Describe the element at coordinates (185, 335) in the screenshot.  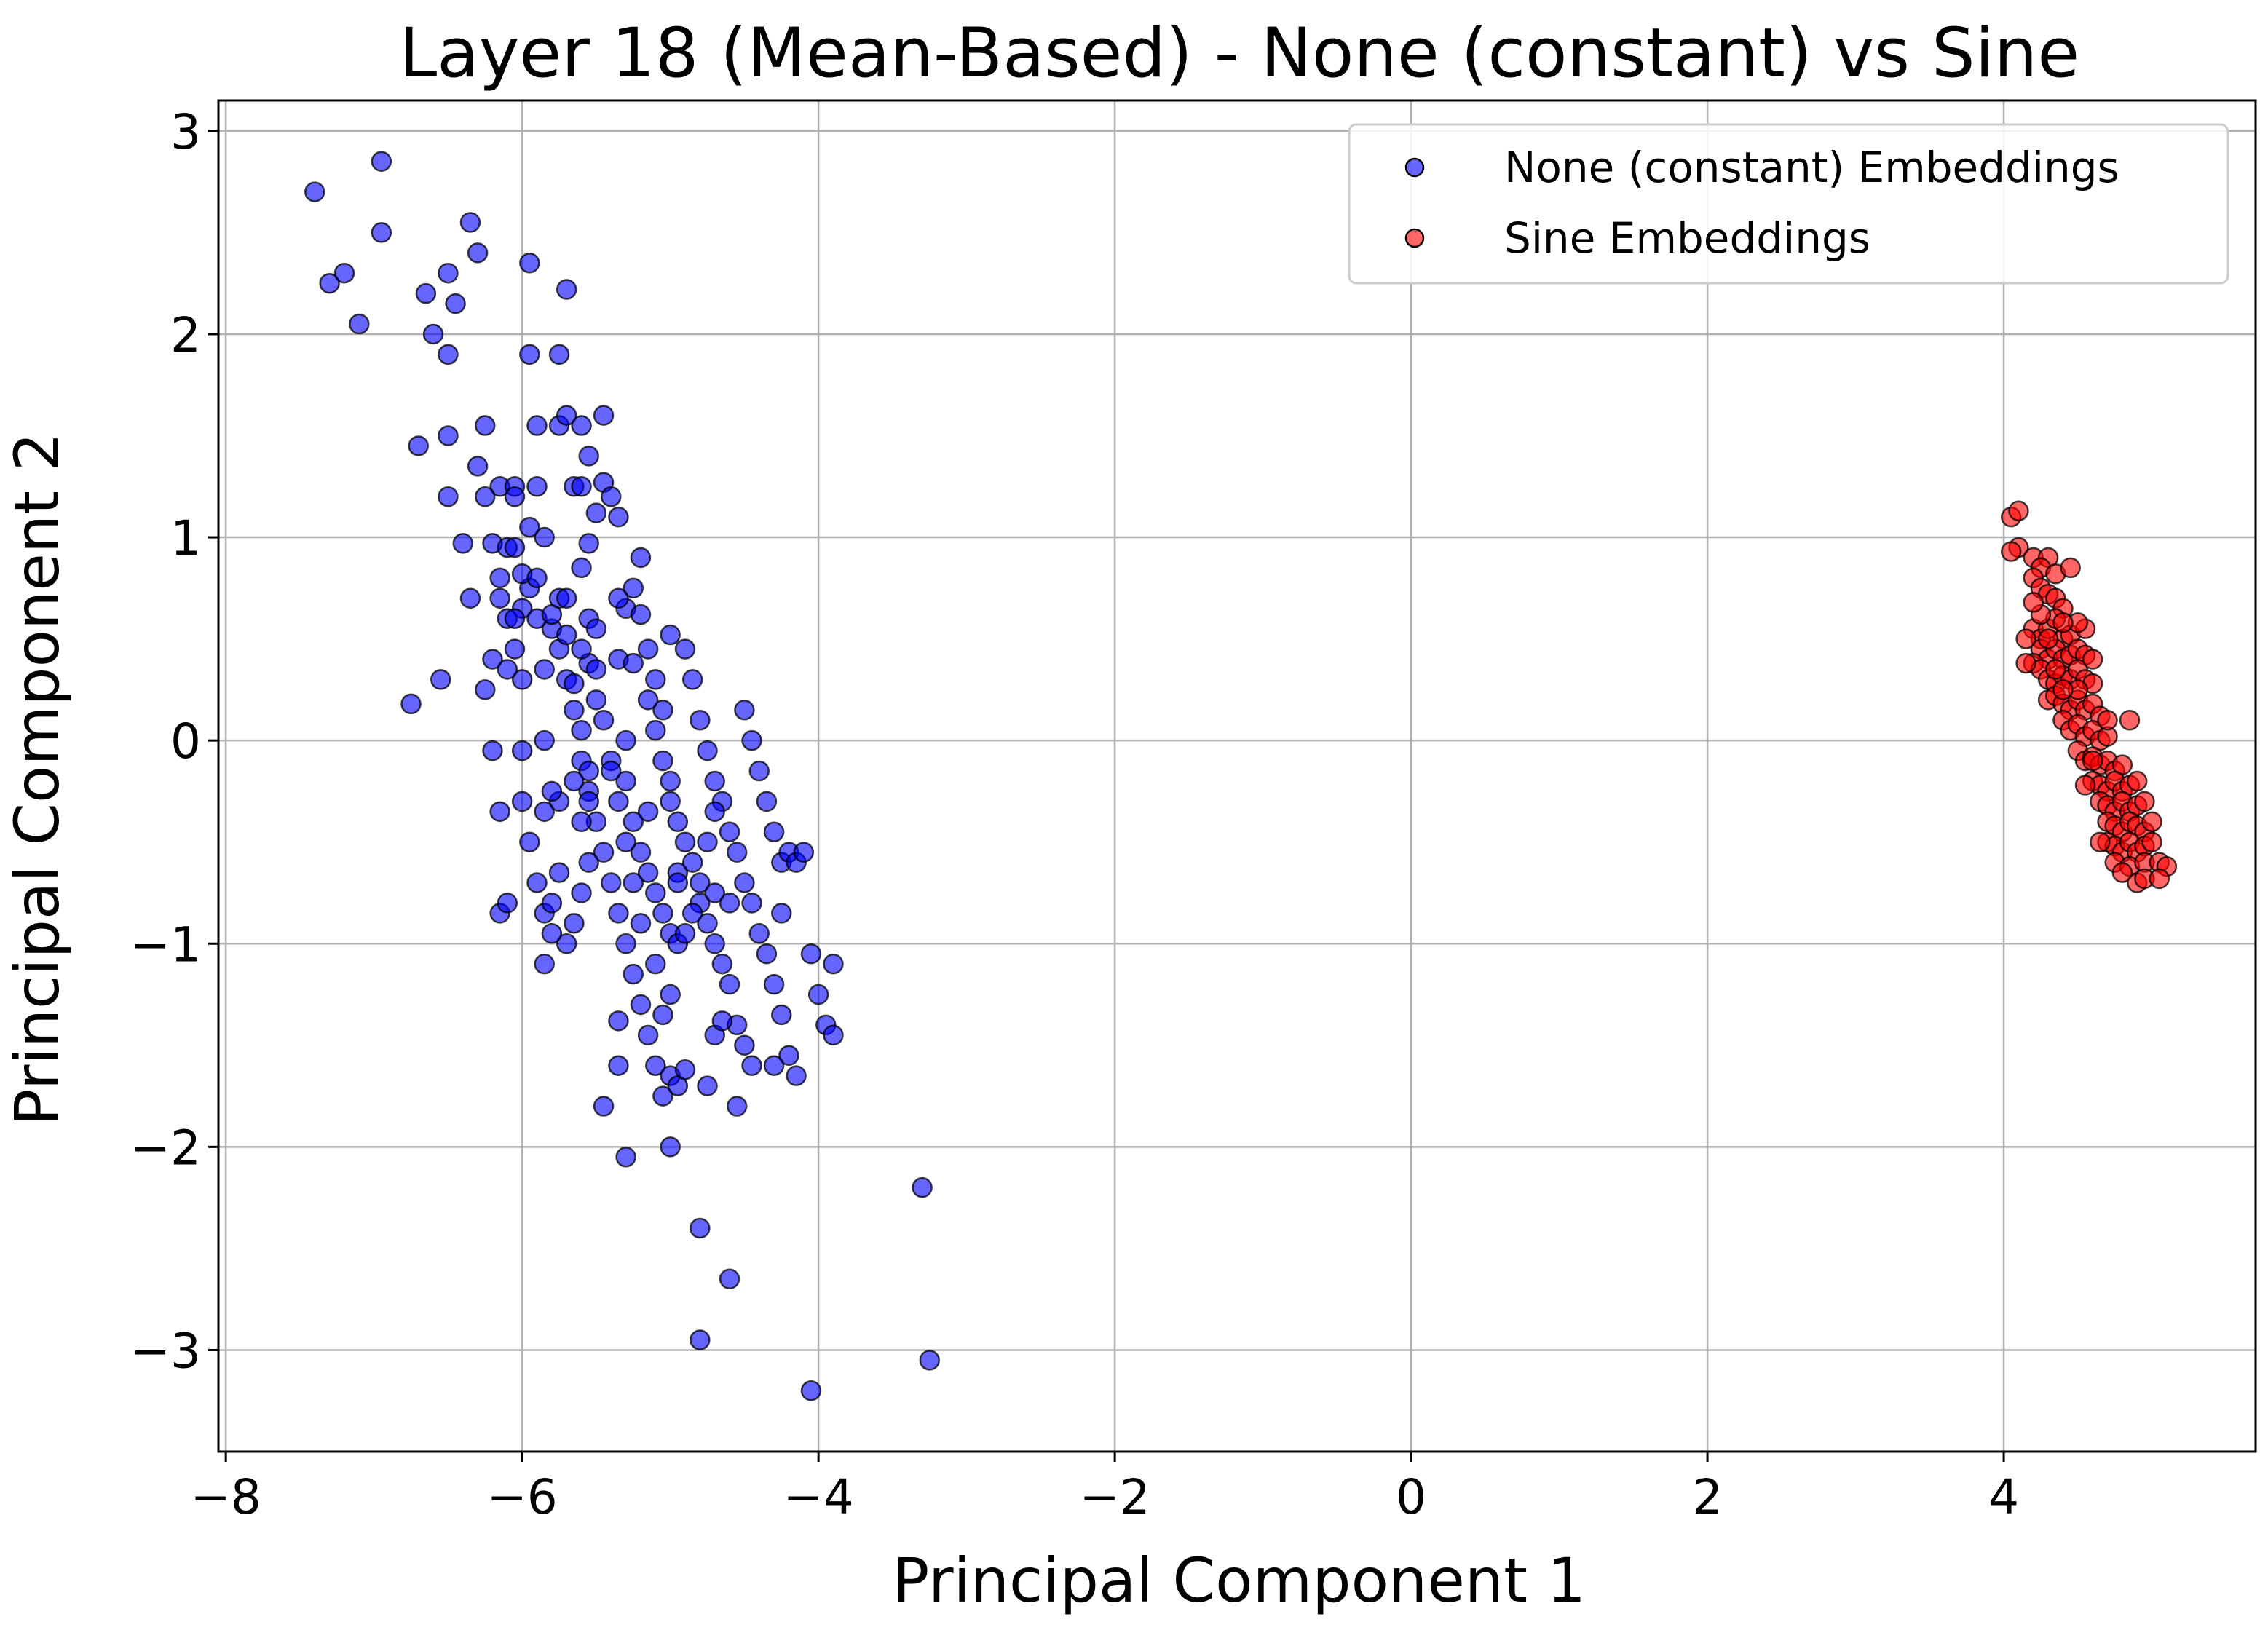
I see `y-tick-label: 2` at that location.